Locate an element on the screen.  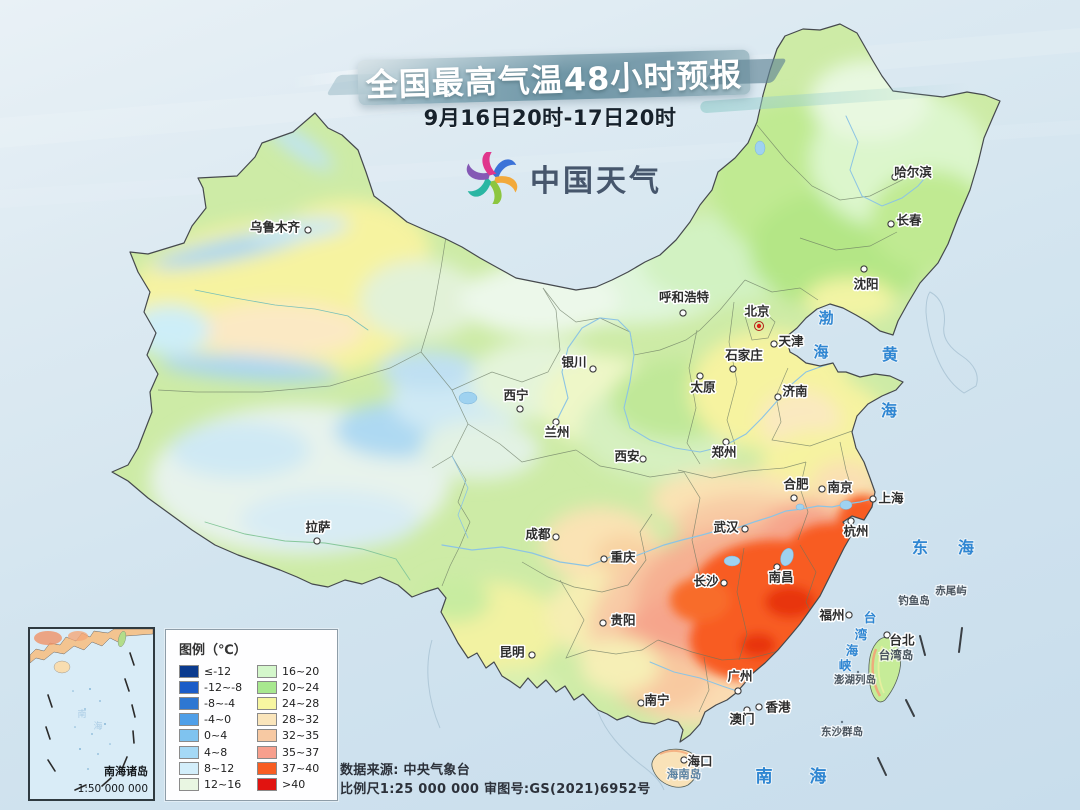
legend-label: 4~8 is located at coordinates (216, 752).